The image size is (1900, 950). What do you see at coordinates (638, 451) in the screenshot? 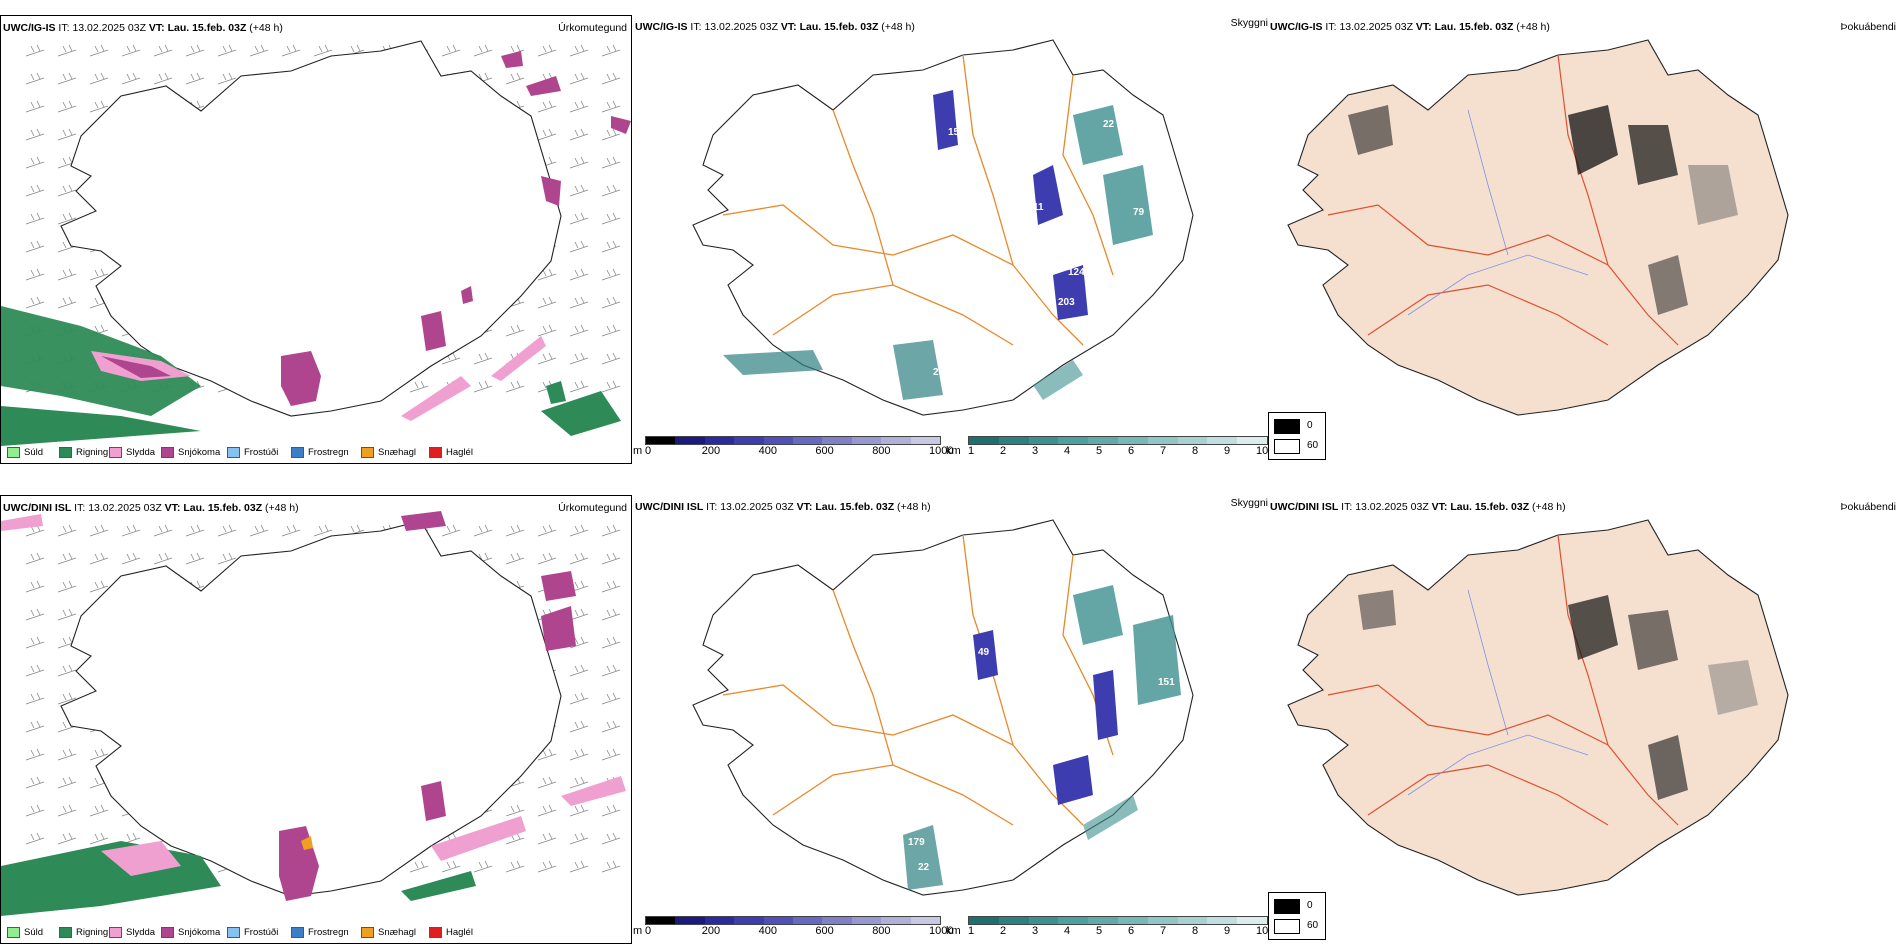
I see `colorbar-unit: m` at bounding box center [638, 451].